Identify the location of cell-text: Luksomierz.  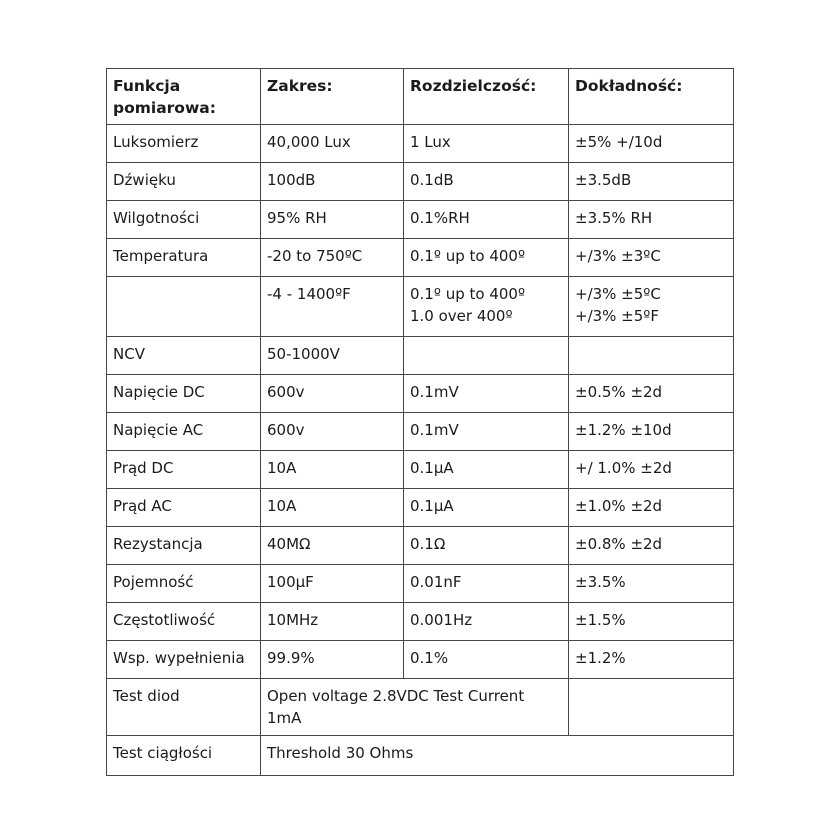
(156, 142).